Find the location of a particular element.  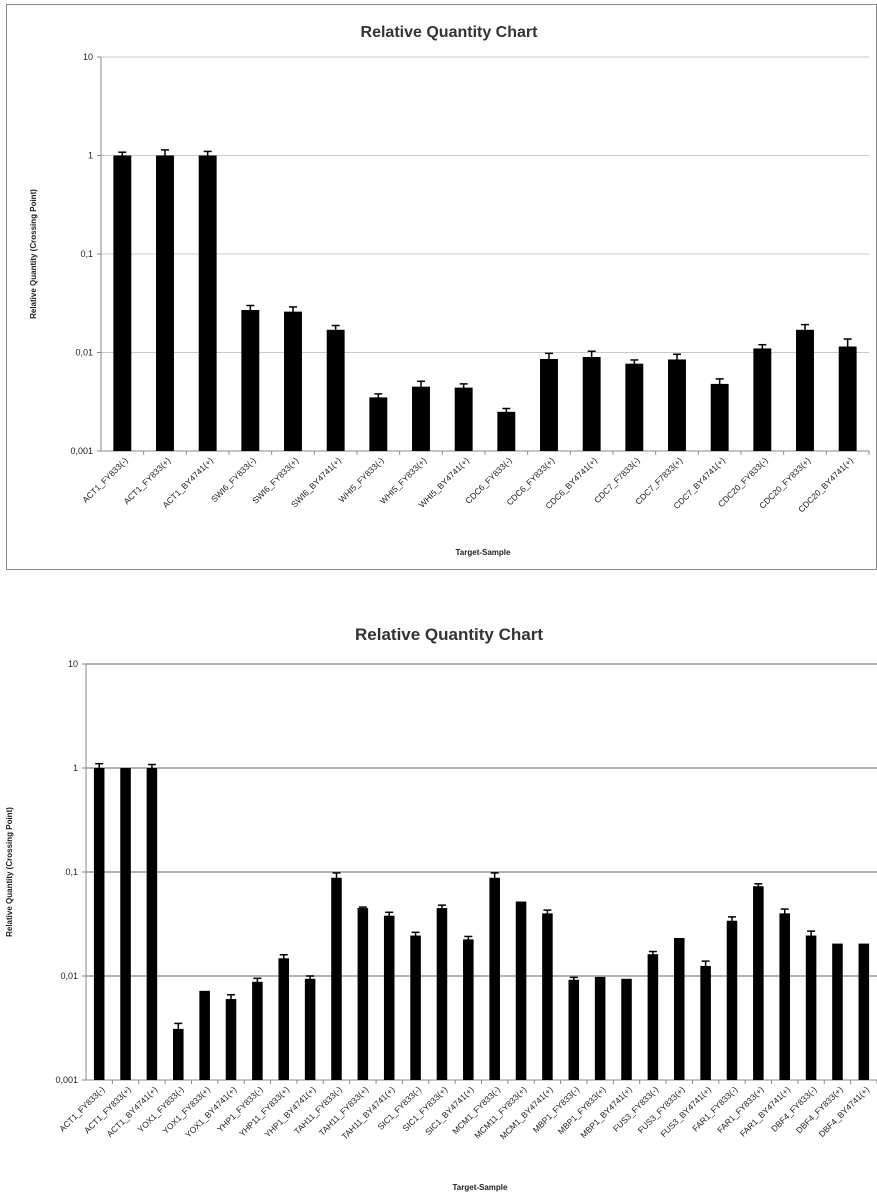

chart-1-y-tick-label: 0,001 is located at coordinates (81, 451).